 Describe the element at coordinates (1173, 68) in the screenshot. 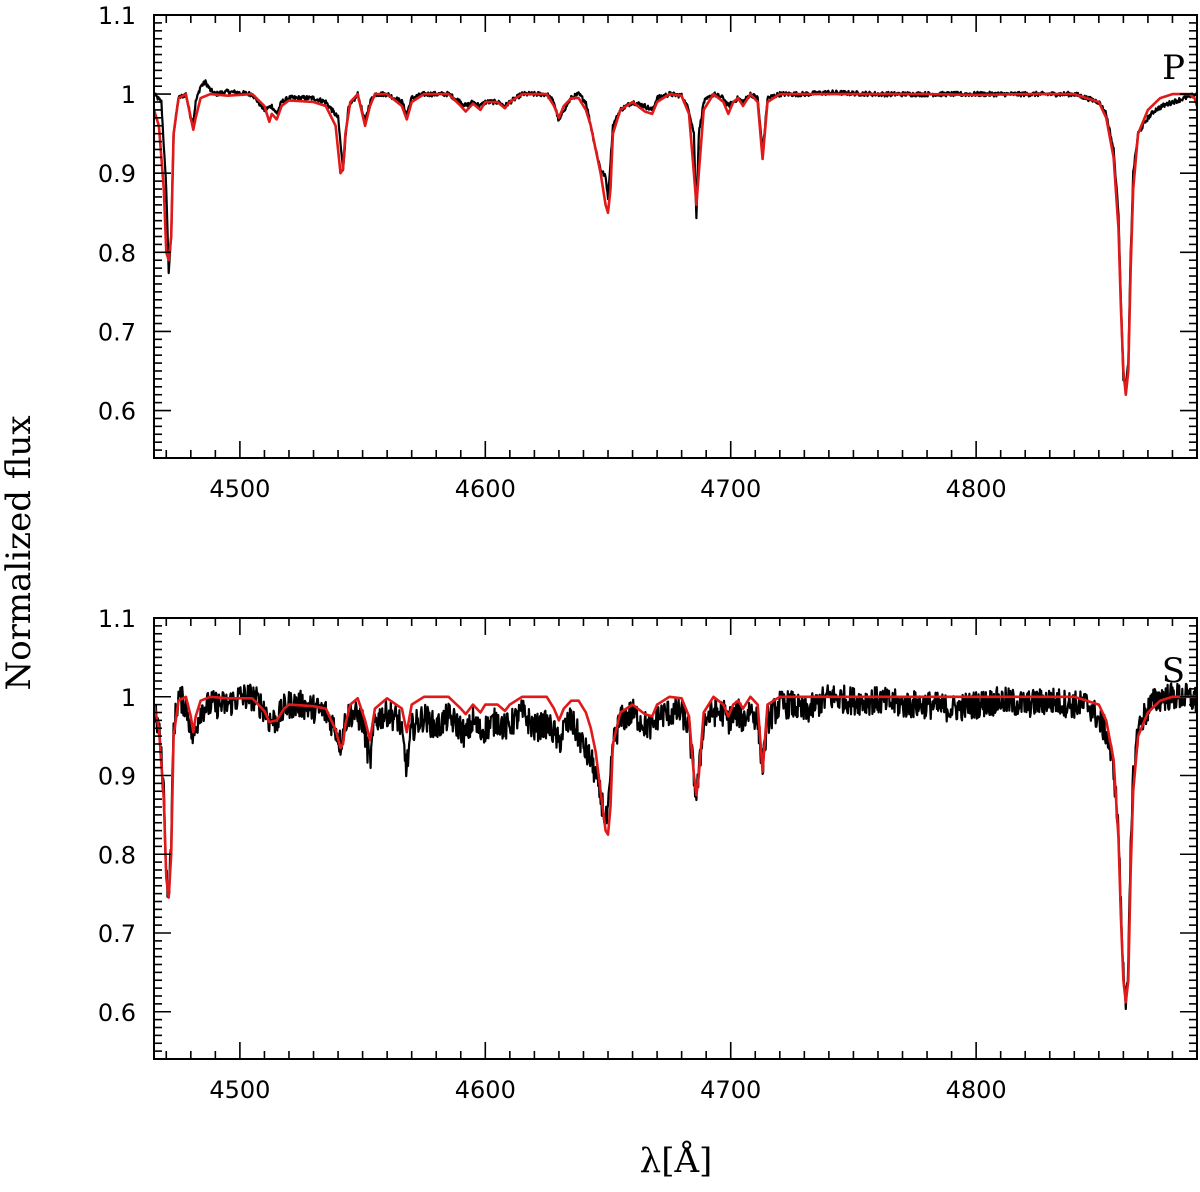

I see `panel-label: P` at that location.